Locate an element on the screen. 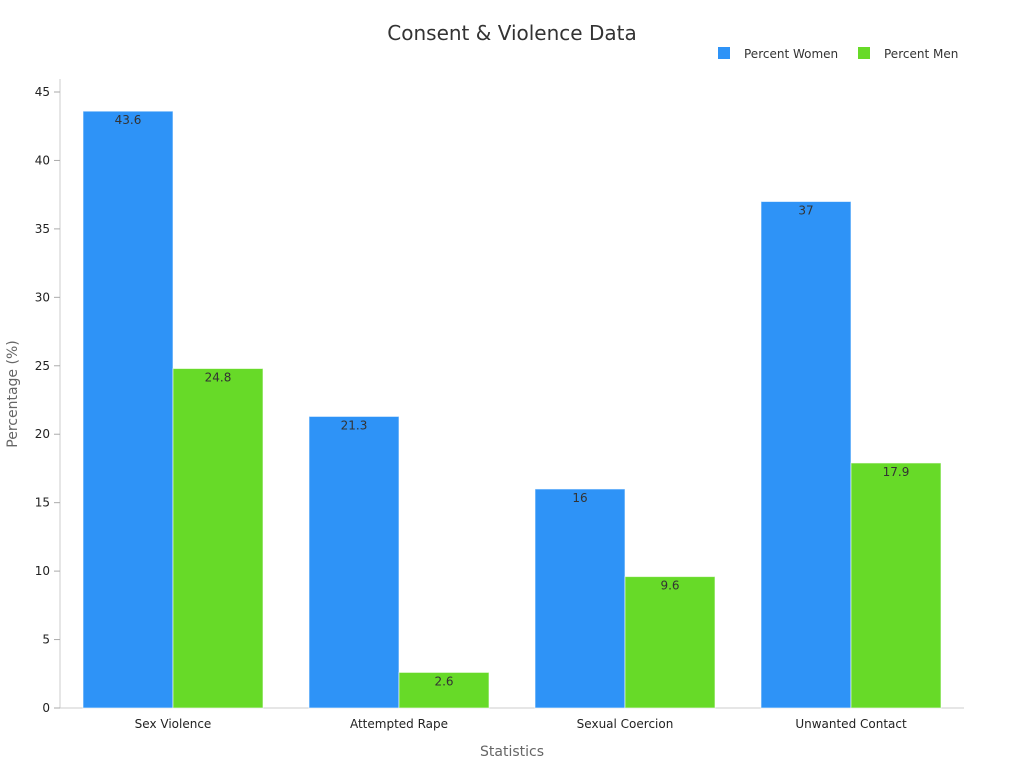 The height and width of the screenshot is (768, 1024). data-label: 43.6 is located at coordinates (128, 120).